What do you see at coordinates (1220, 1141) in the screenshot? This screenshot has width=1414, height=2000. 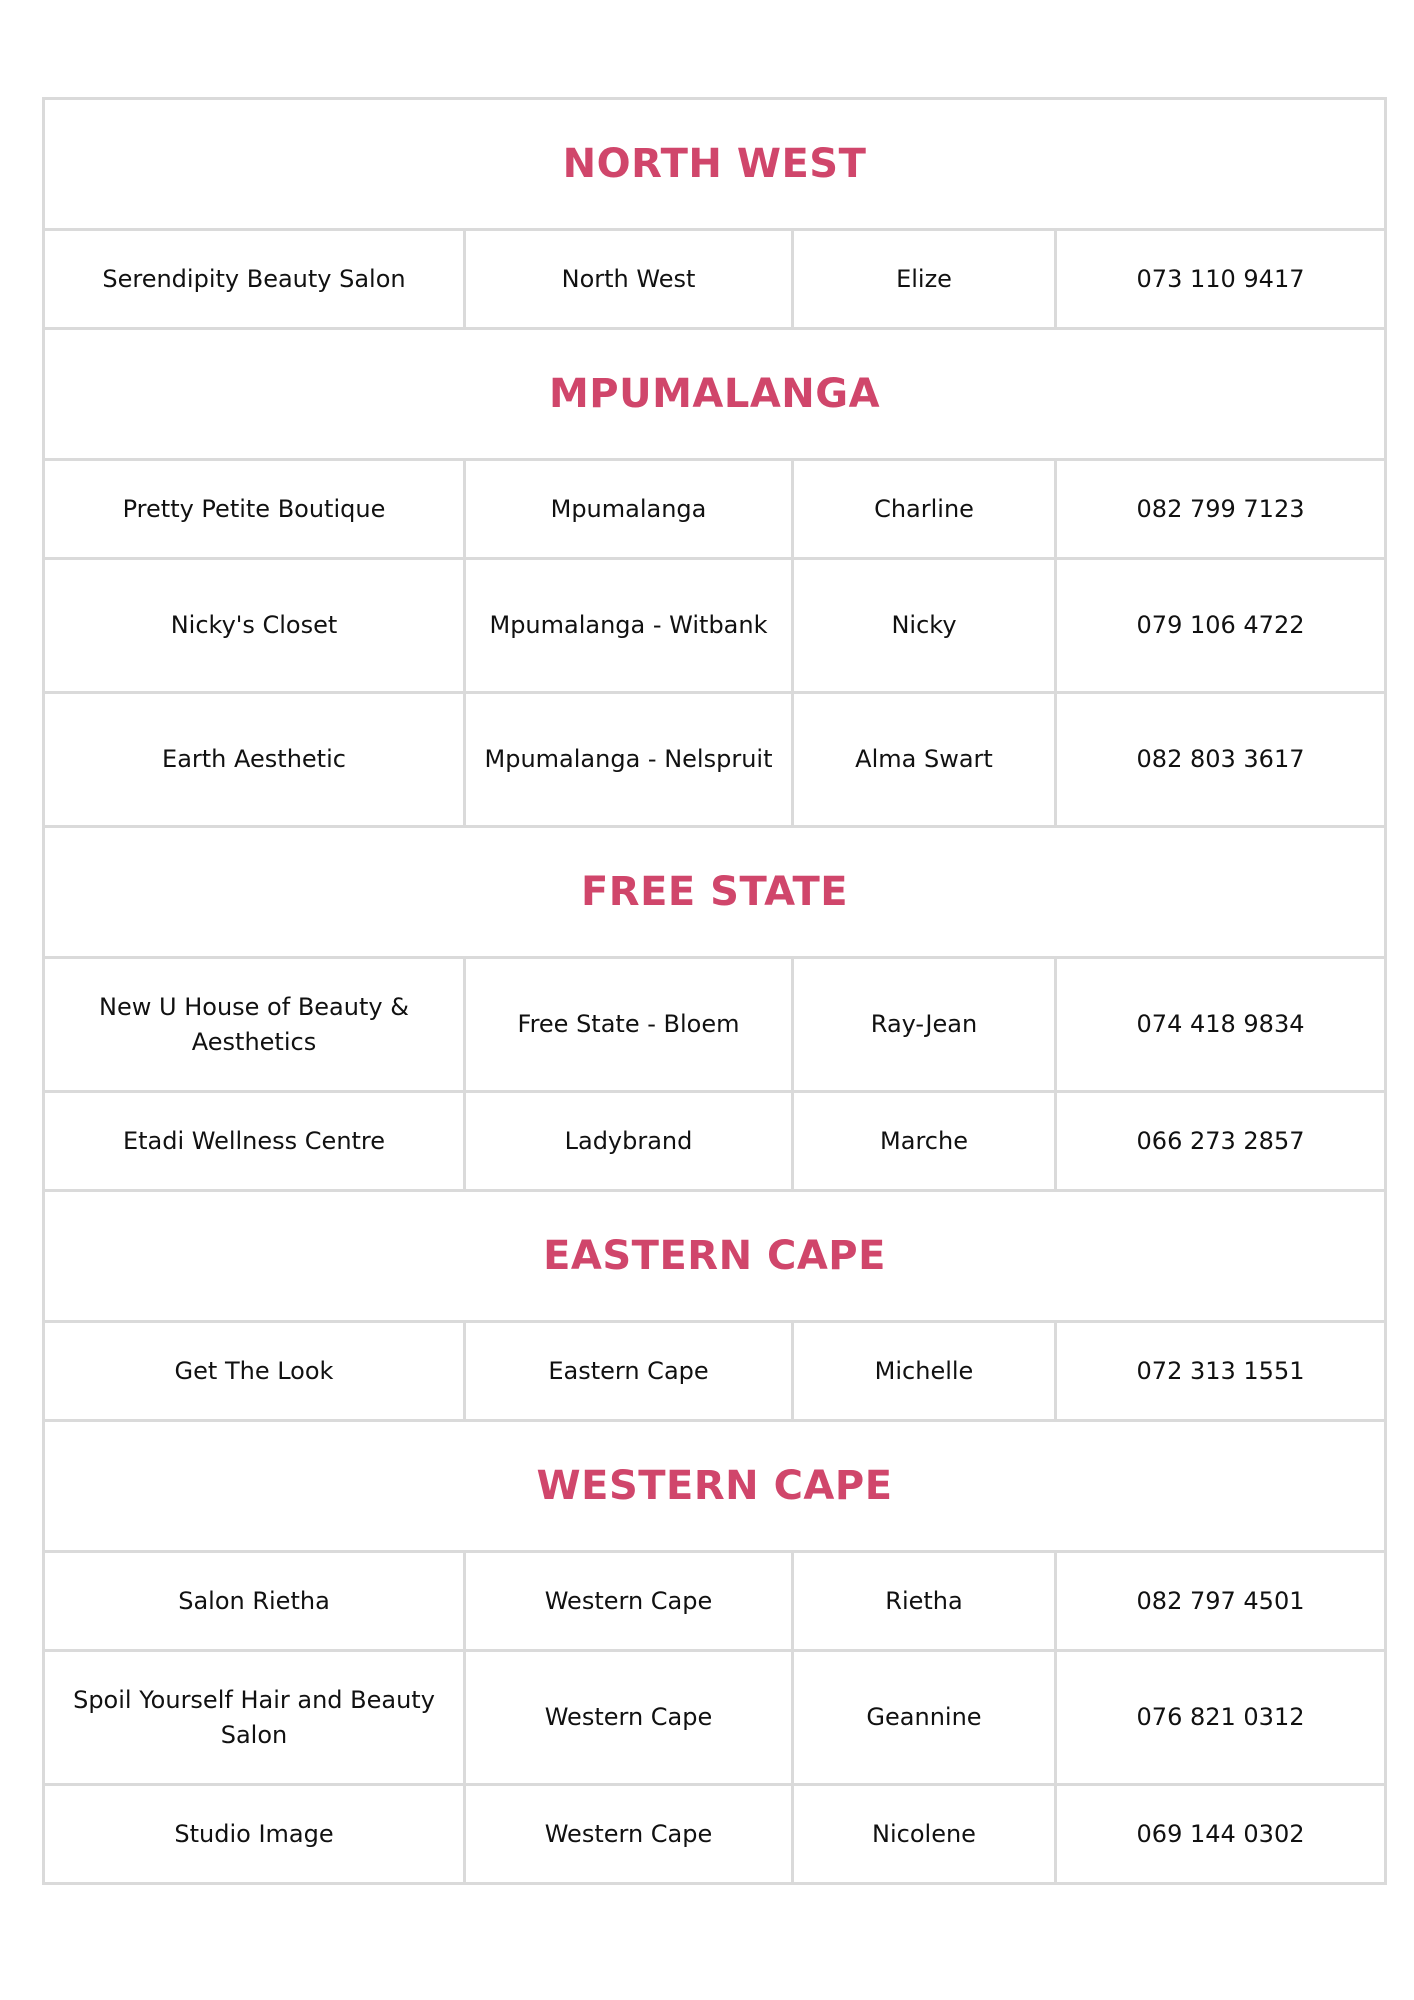 I see `phone-number: 066 273 2857` at bounding box center [1220, 1141].